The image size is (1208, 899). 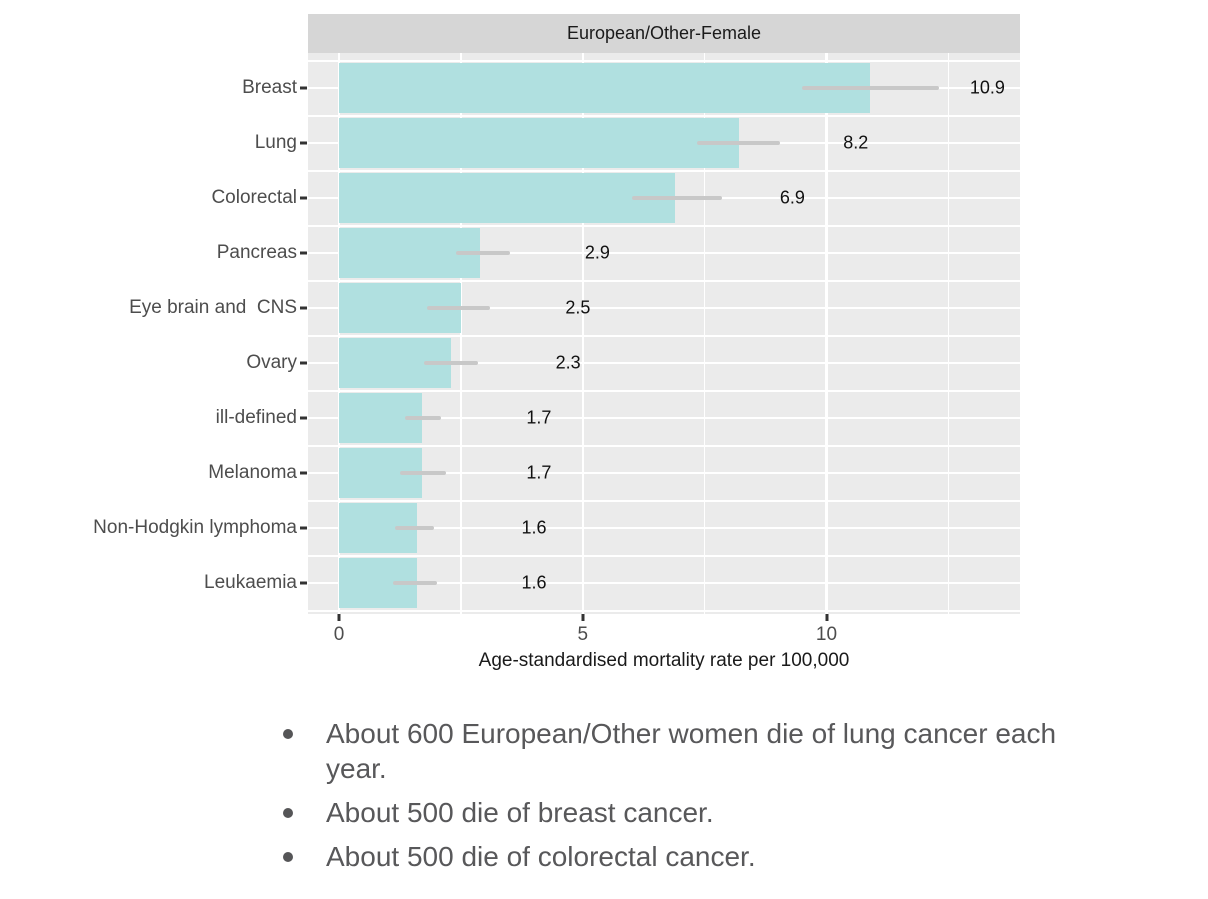 I want to click on note-text: About 500 die of colorectal cancer., so click(x=541, y=856).